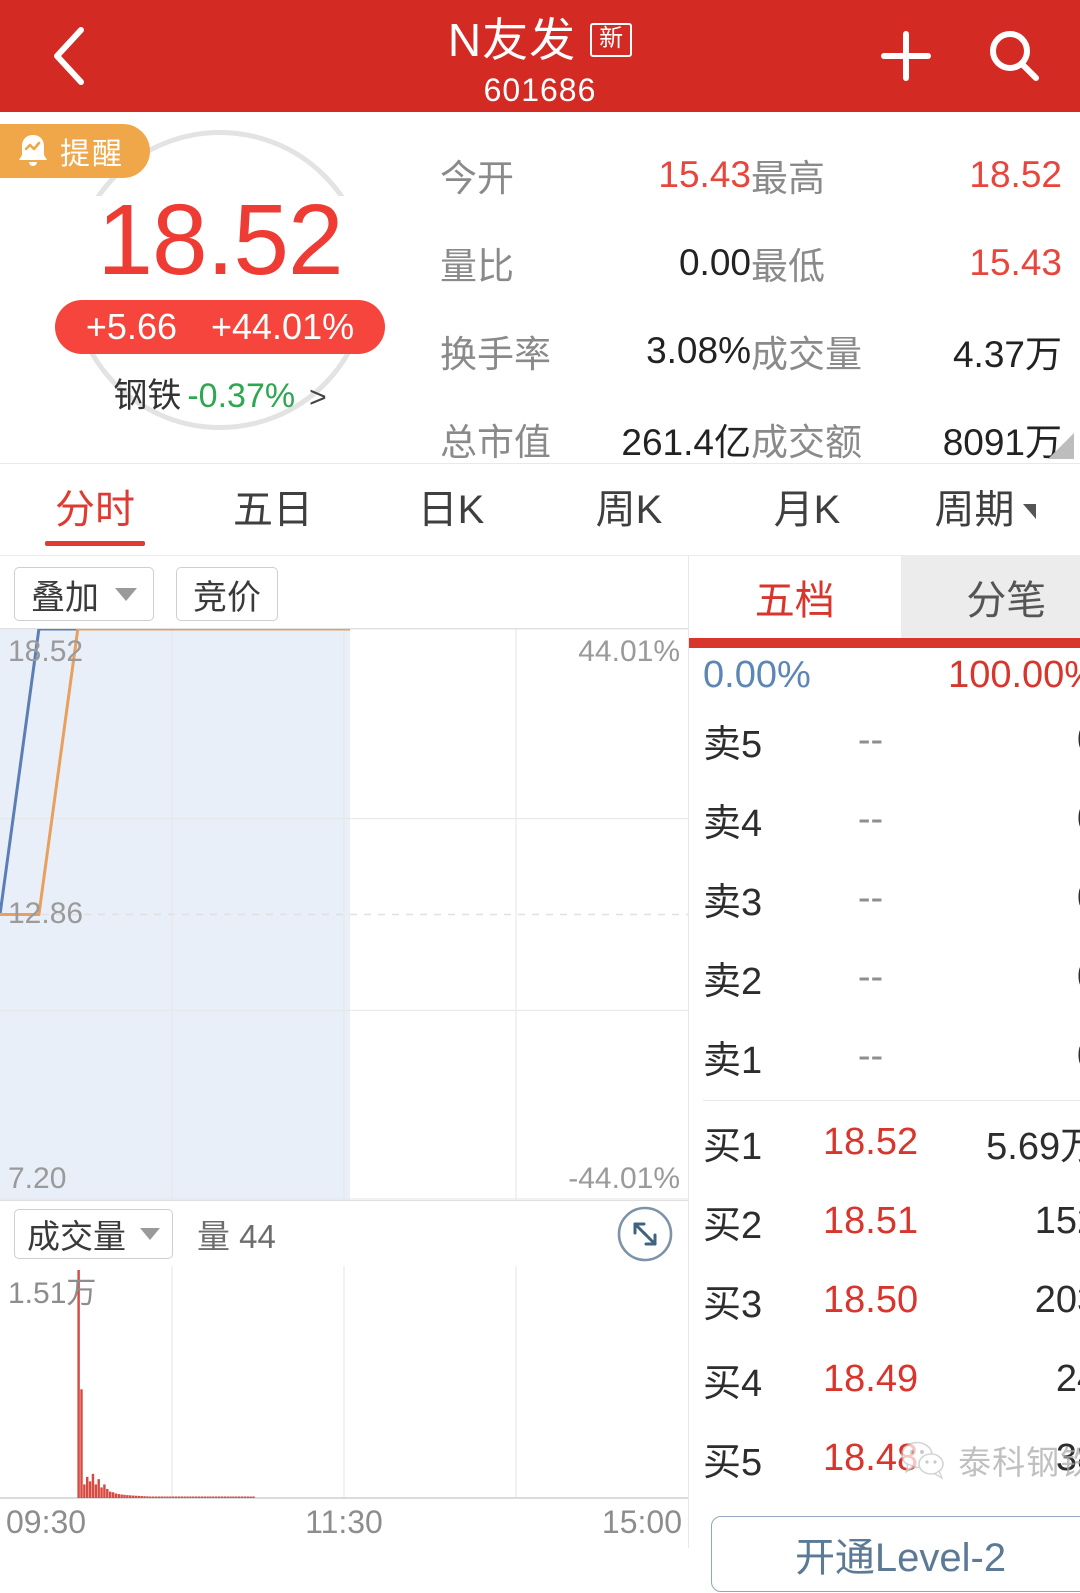 The width and height of the screenshot is (1080, 1593). What do you see at coordinates (451, 510) in the screenshot?
I see `chart-tab-2: 日K` at bounding box center [451, 510].